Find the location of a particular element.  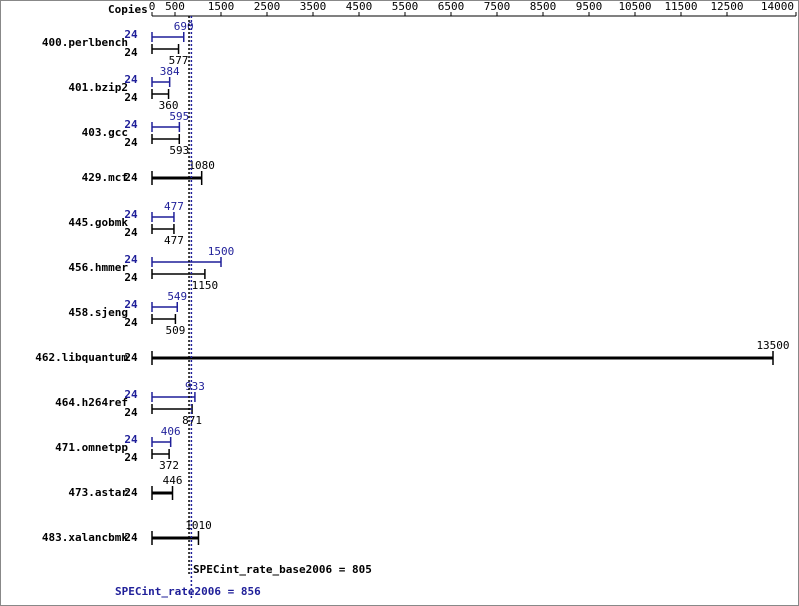

benchmark-label: 403.gcc is located at coordinates (105, 132).